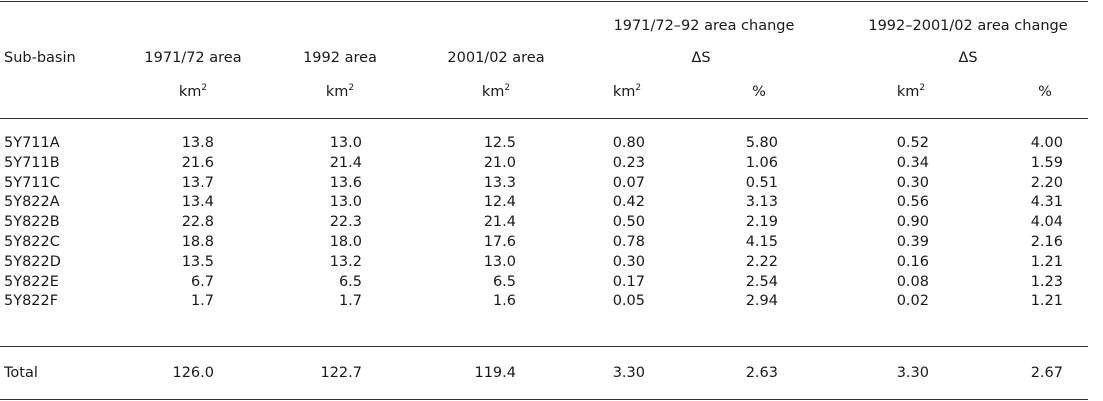 This screenshot has width=1103, height=401. What do you see at coordinates (911, 92) in the screenshot?
I see `unit-change2-km: km2` at bounding box center [911, 92].